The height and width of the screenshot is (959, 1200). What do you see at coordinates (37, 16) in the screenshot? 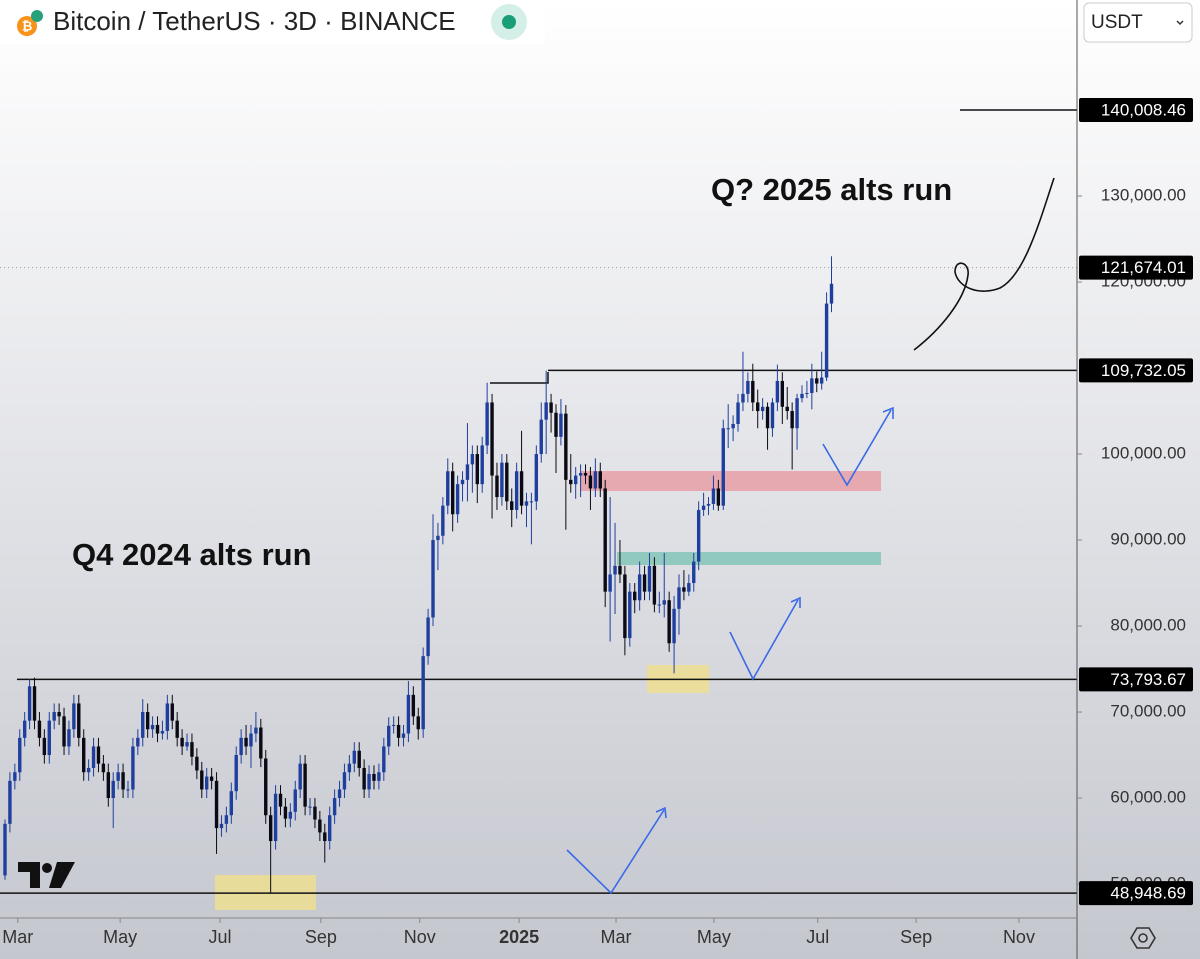
I see `tether-icon` at bounding box center [37, 16].